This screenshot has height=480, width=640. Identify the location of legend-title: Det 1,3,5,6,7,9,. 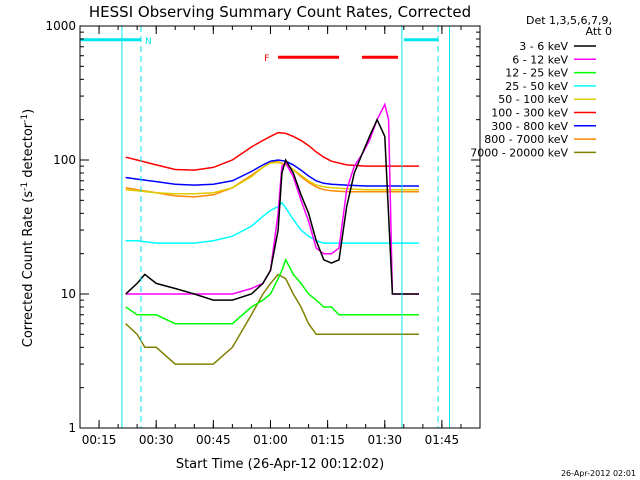
(569, 20).